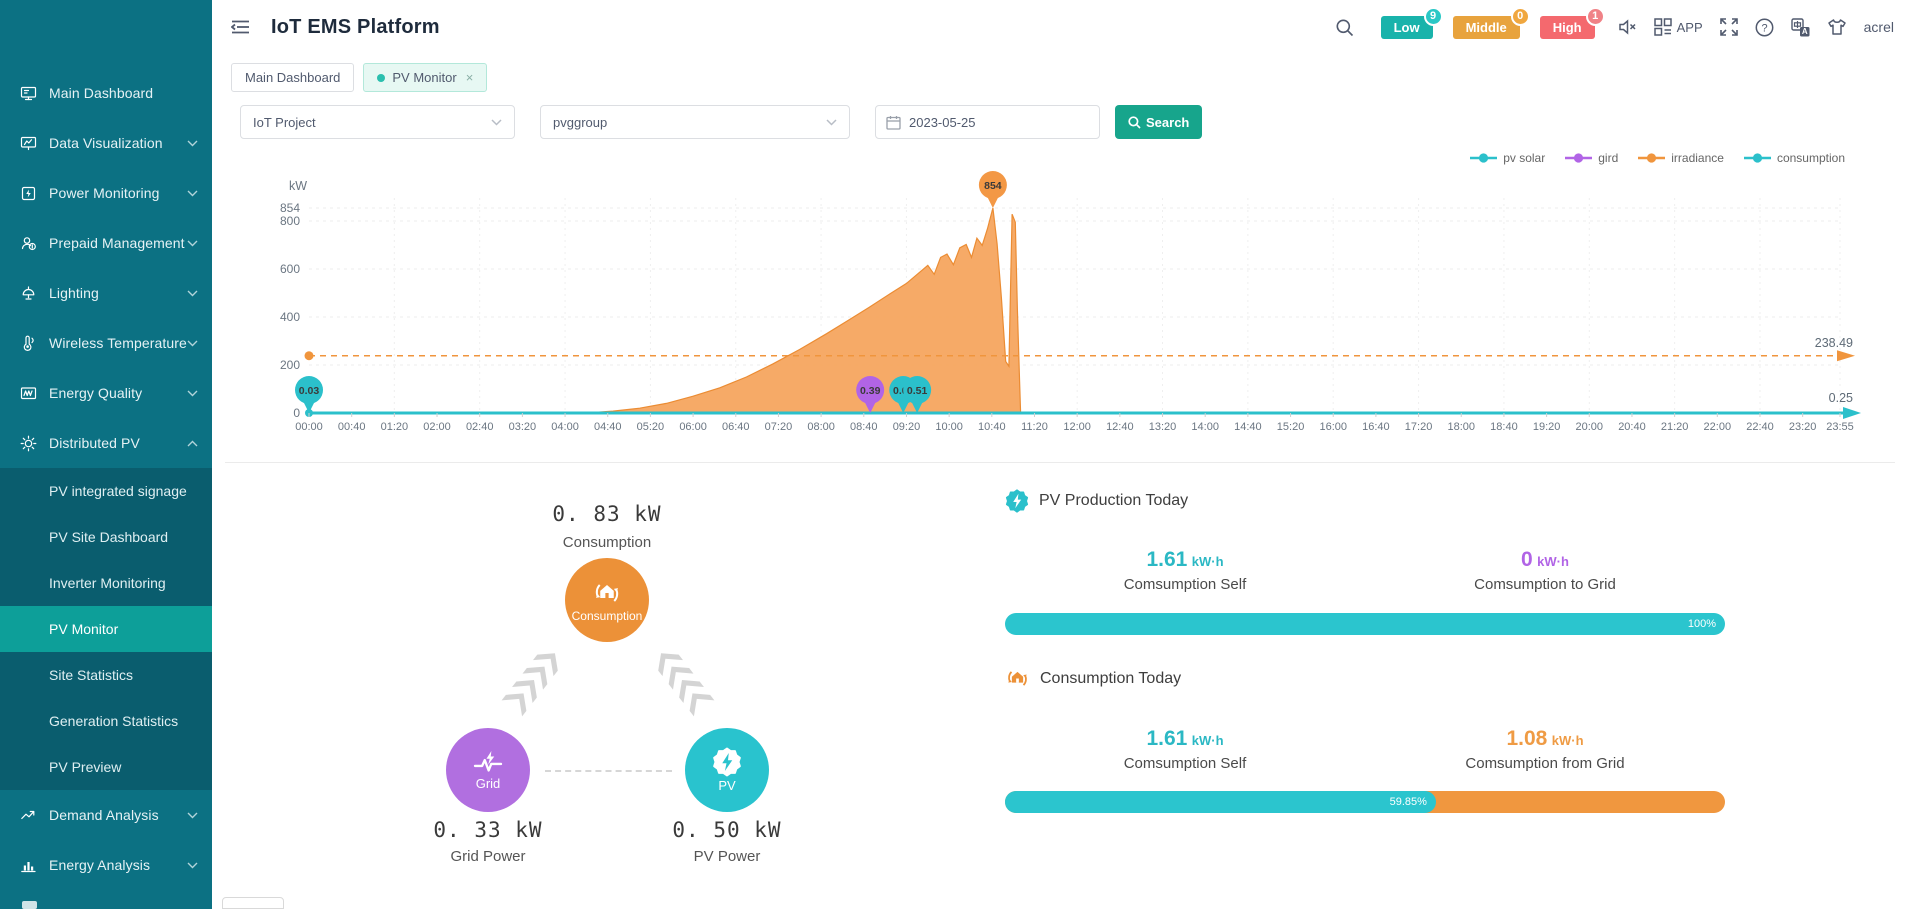 The image size is (1908, 909). I want to click on svg-text: 400, so click(290, 317).